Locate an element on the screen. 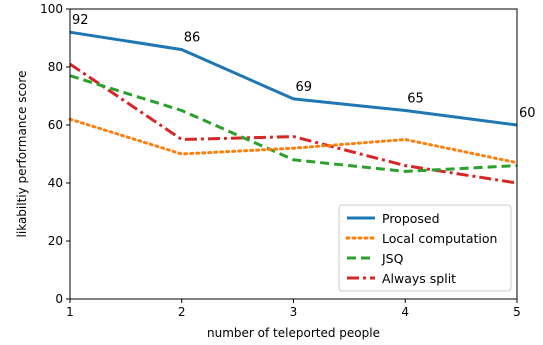  series-line-local-computation is located at coordinates (293, 141).